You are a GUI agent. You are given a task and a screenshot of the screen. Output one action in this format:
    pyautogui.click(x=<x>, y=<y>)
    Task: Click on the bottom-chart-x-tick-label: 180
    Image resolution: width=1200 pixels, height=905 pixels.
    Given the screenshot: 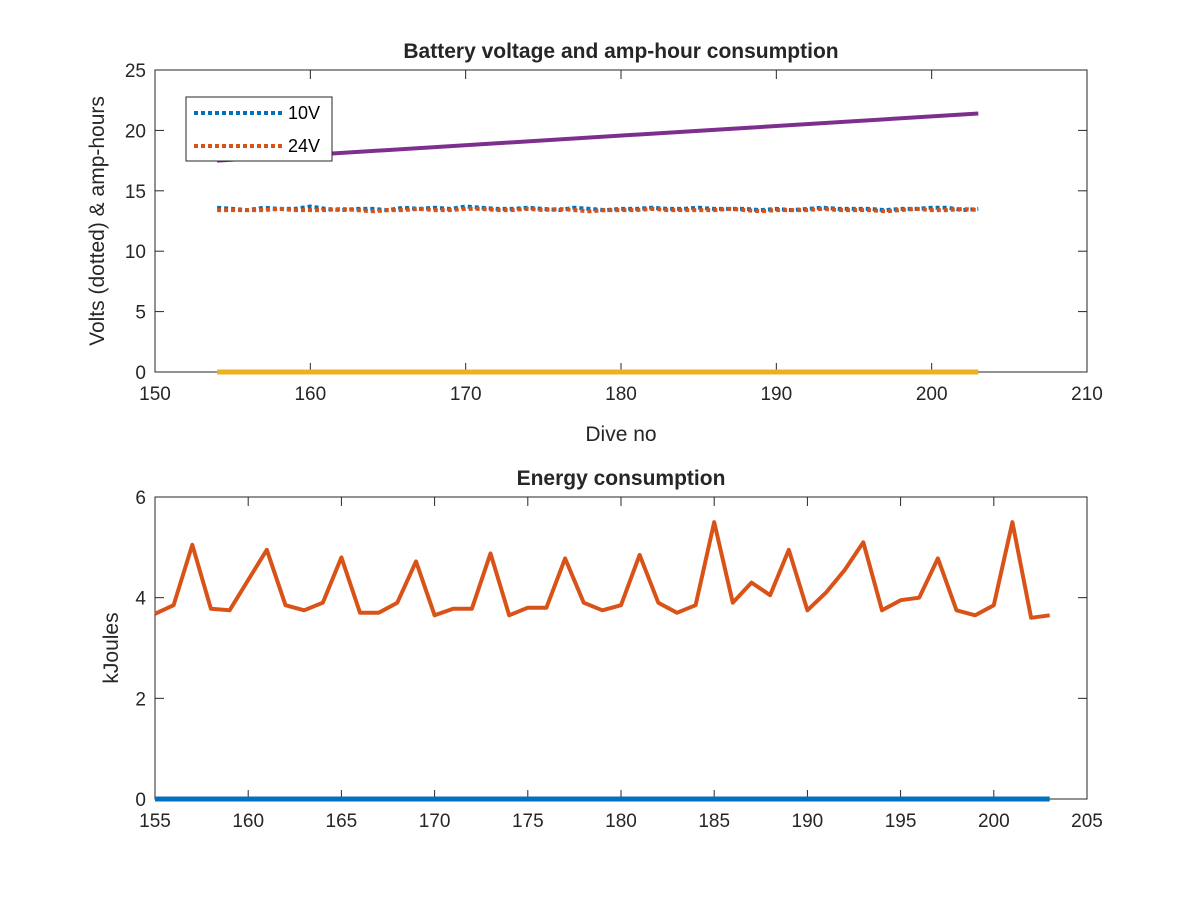 What is the action you would take?
    pyautogui.click(x=621, y=821)
    